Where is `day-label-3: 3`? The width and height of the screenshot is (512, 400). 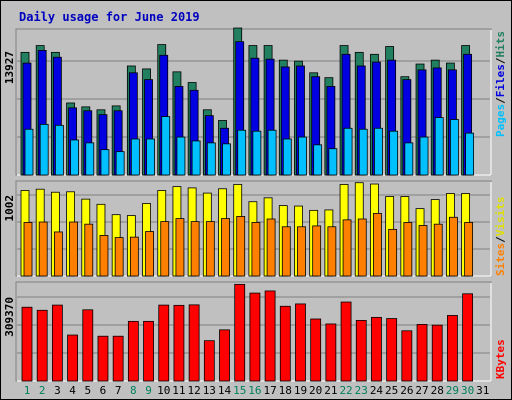
day-label-3: 3 is located at coordinates (57, 390).